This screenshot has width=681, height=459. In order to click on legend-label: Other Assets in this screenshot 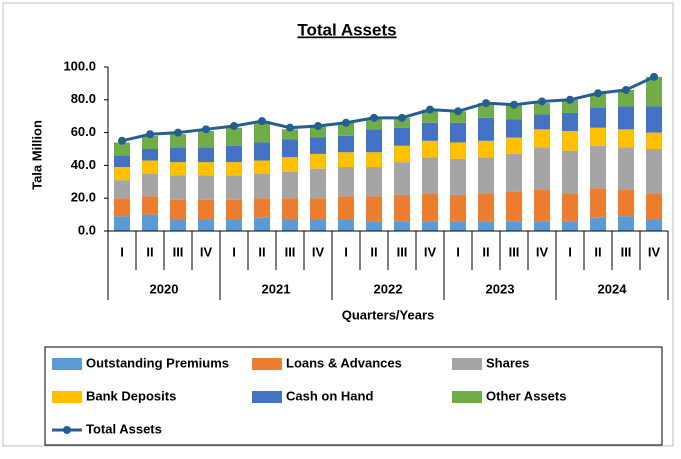, I will do `click(526, 395)`.